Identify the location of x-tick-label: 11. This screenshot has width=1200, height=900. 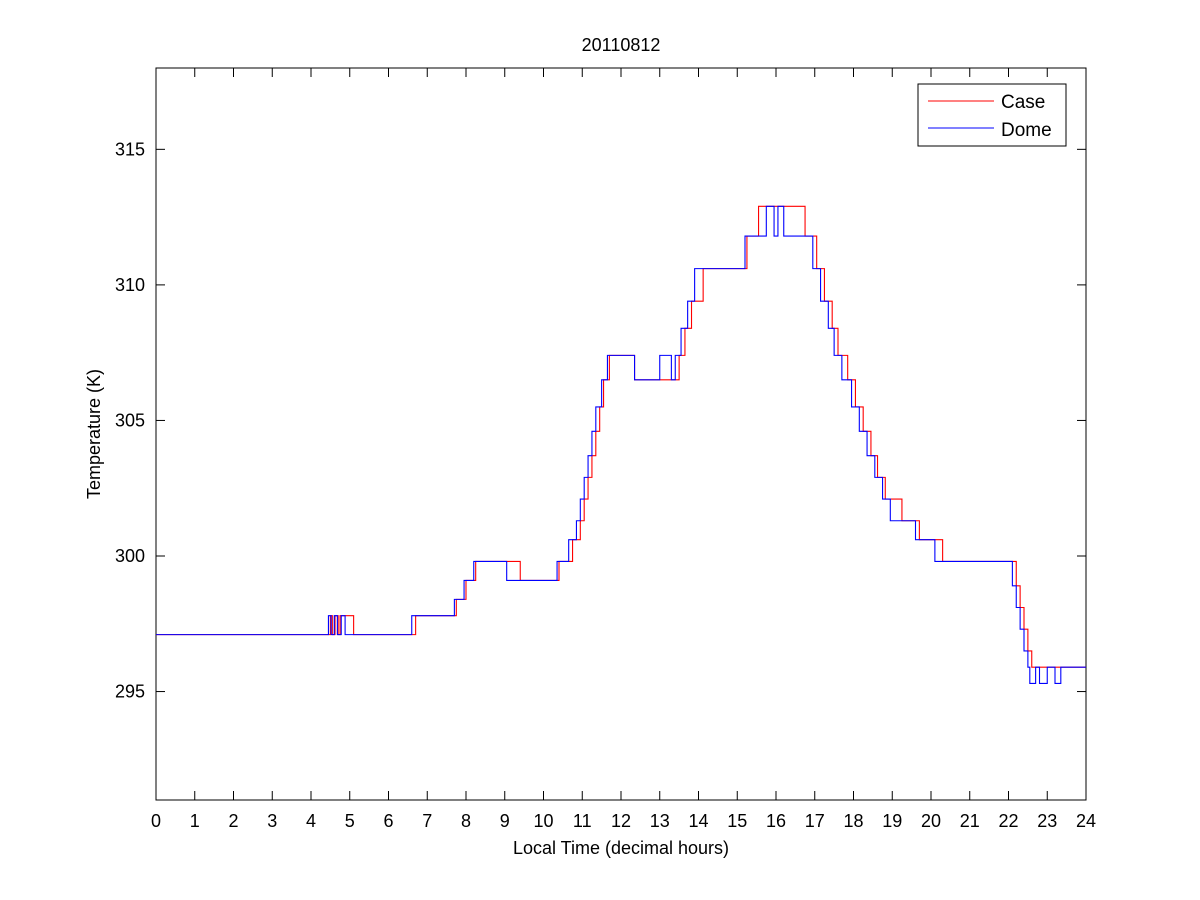
(582, 821).